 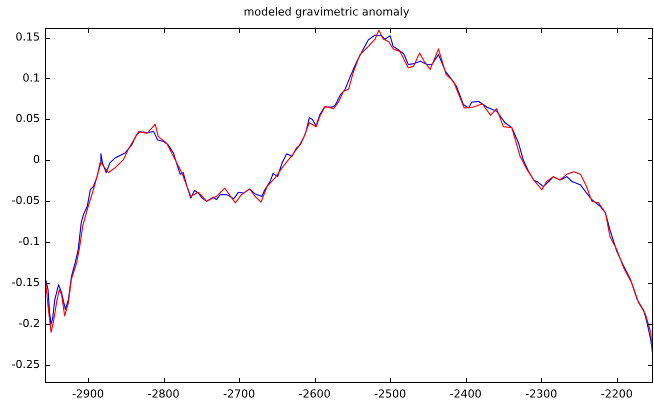 I want to click on y-tick-label: -0.25, so click(x=26, y=364).